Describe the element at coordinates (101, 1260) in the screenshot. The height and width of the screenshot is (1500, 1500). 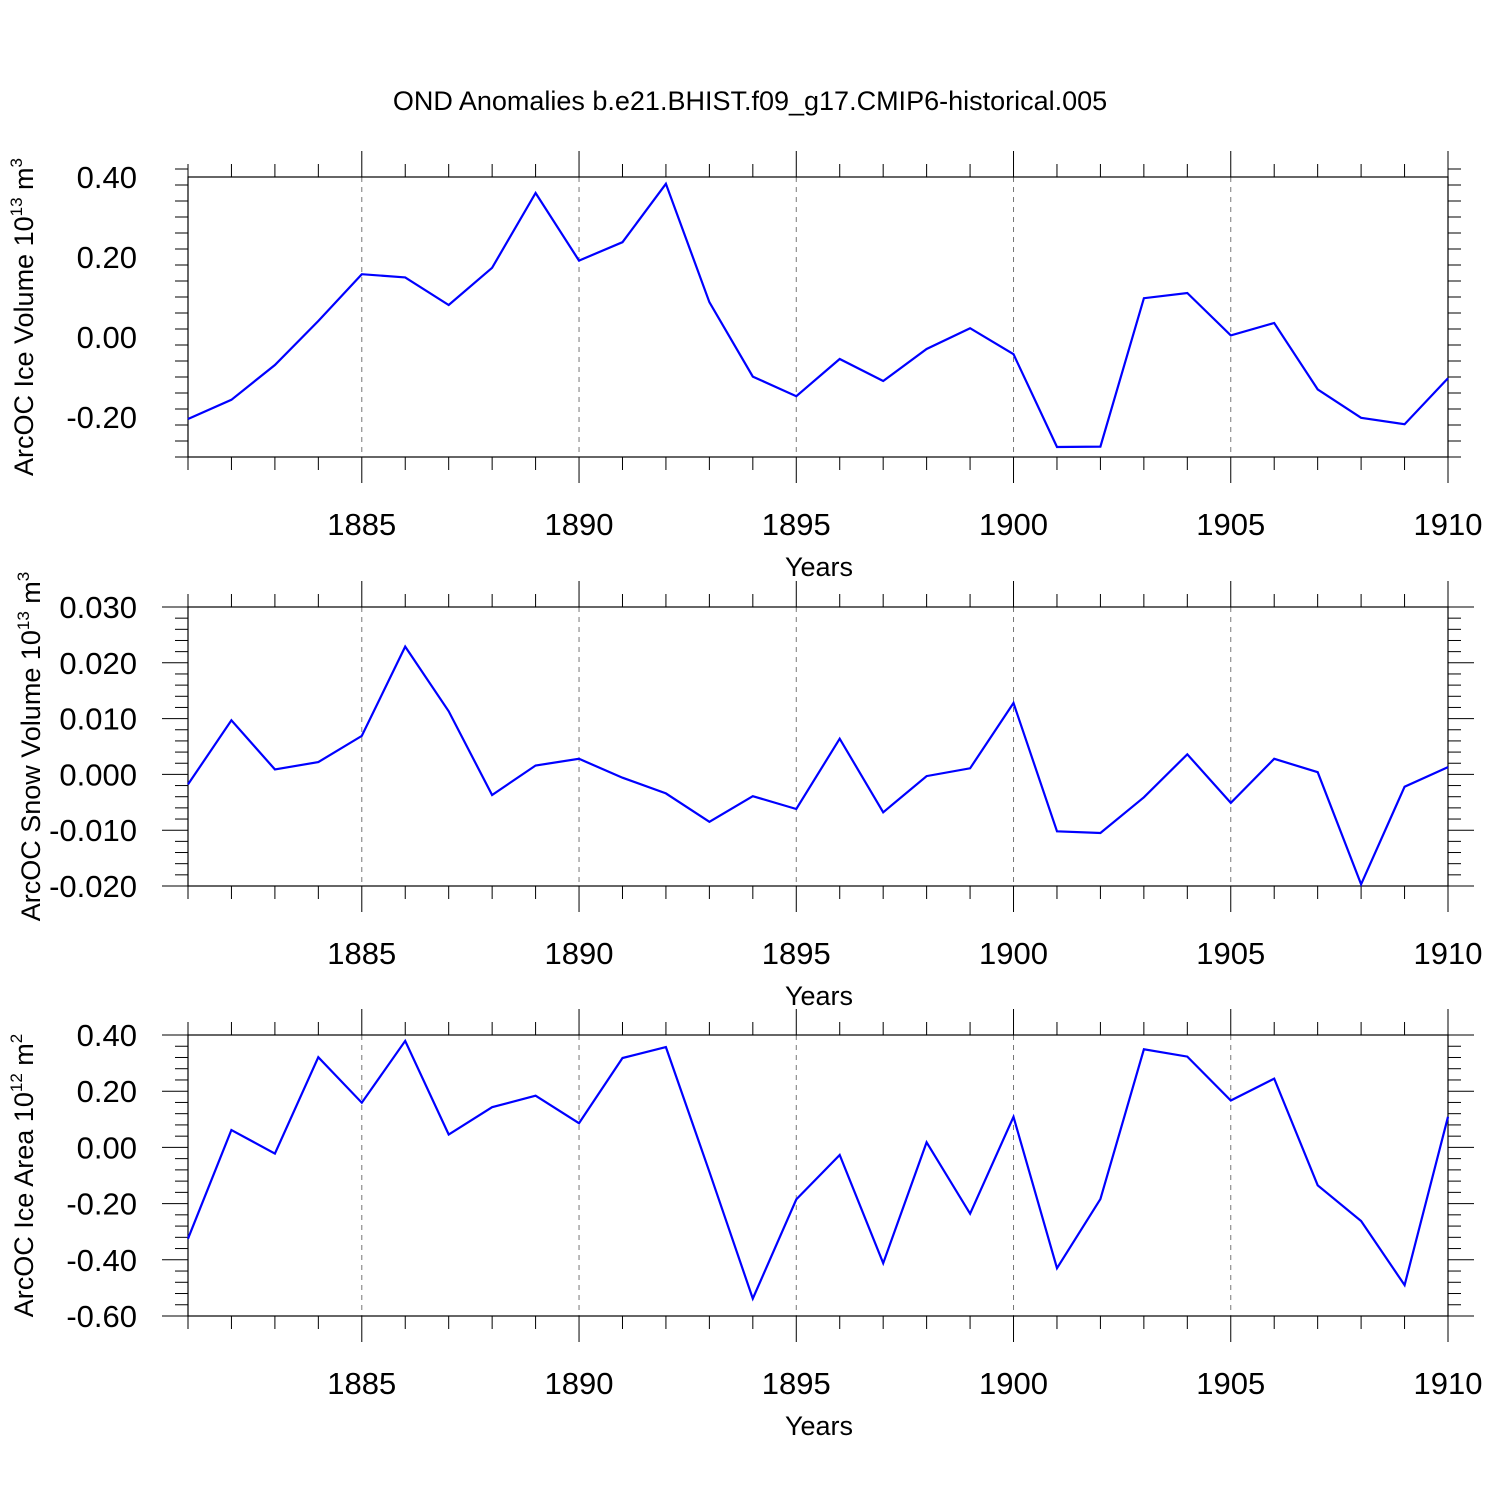
I see `y-tick-label: -0.40` at that location.